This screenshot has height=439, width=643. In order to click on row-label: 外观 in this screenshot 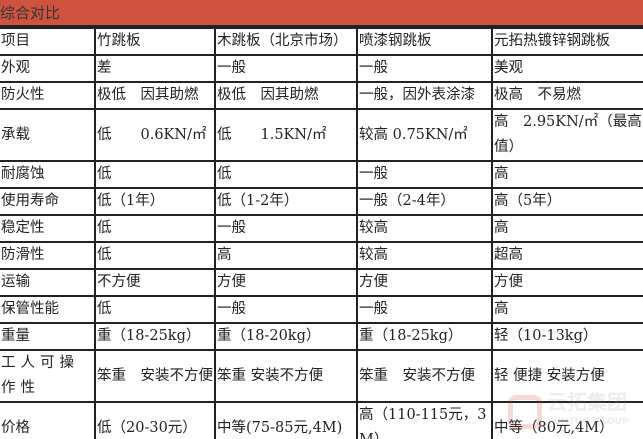, I will do `click(48, 68)`.